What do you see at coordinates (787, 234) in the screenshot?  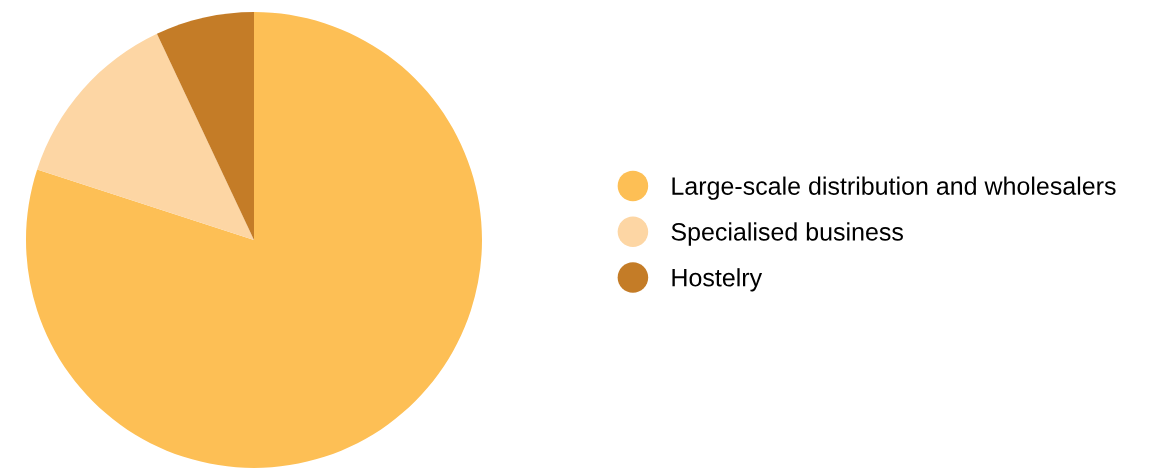 I see `legend-label: Specialised business` at bounding box center [787, 234].